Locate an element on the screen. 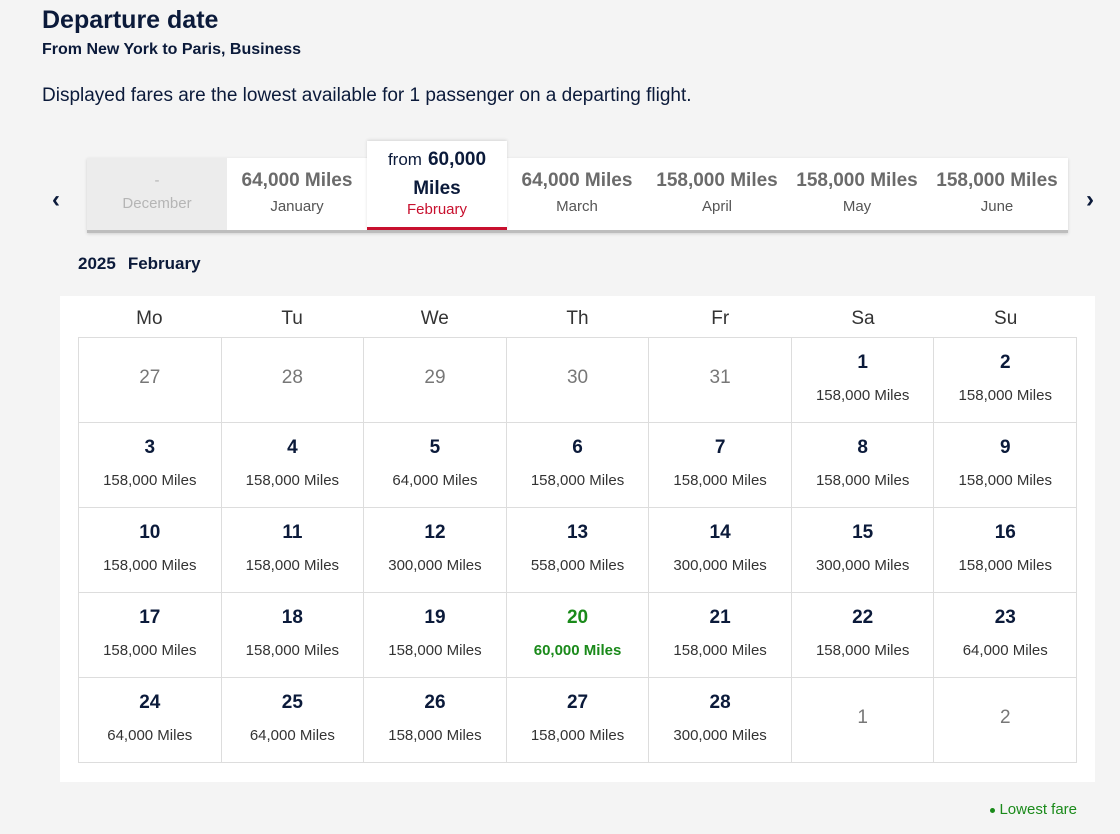 This screenshot has height=834, width=1120. day-cell: 16 158,000 Miles is located at coordinates (1006, 550).